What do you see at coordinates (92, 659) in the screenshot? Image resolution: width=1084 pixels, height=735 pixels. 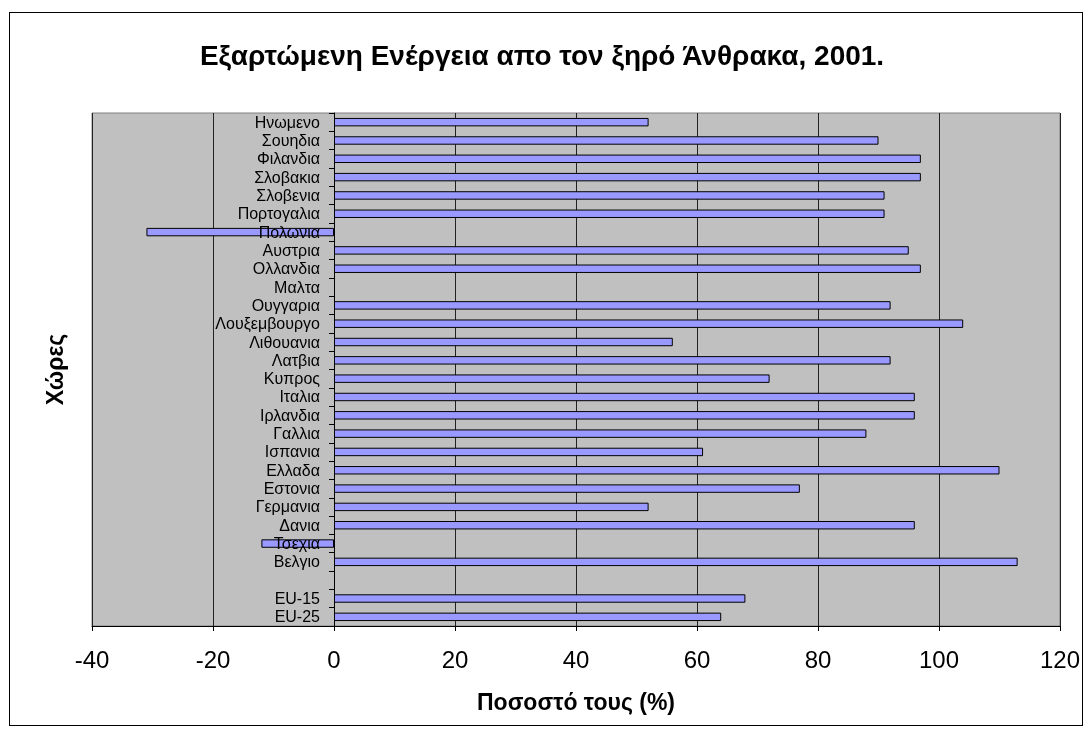 I see `x-tick-label: -40` at bounding box center [92, 659].